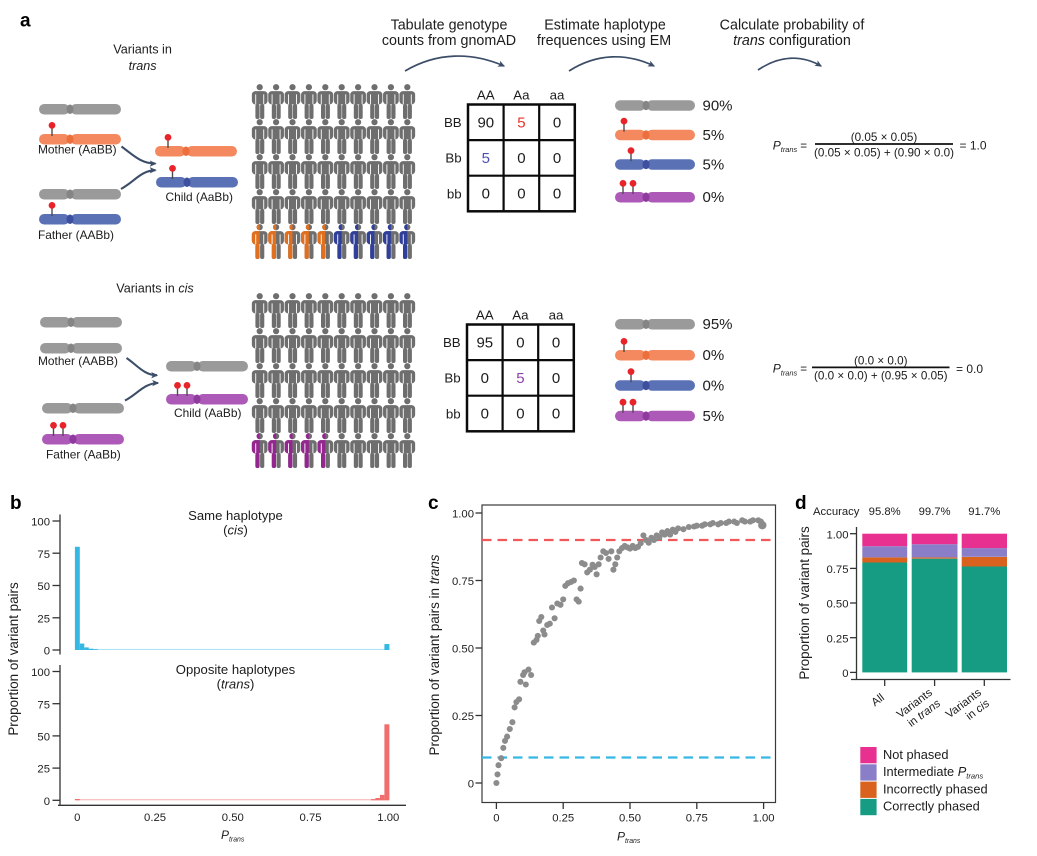 Image resolution: width=1037 pixels, height=856 pixels. Describe the element at coordinates (83, 455) in the screenshot. I see `svg-text: Father (AaBb)` at that location.